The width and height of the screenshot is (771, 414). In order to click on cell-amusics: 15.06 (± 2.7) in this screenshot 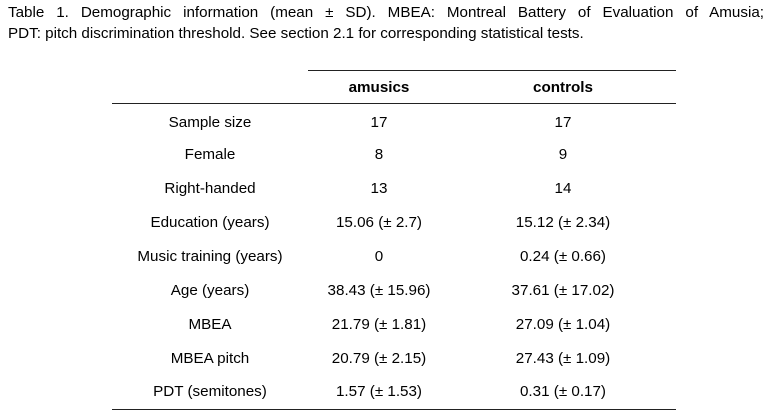, I will do `click(378, 222)`.